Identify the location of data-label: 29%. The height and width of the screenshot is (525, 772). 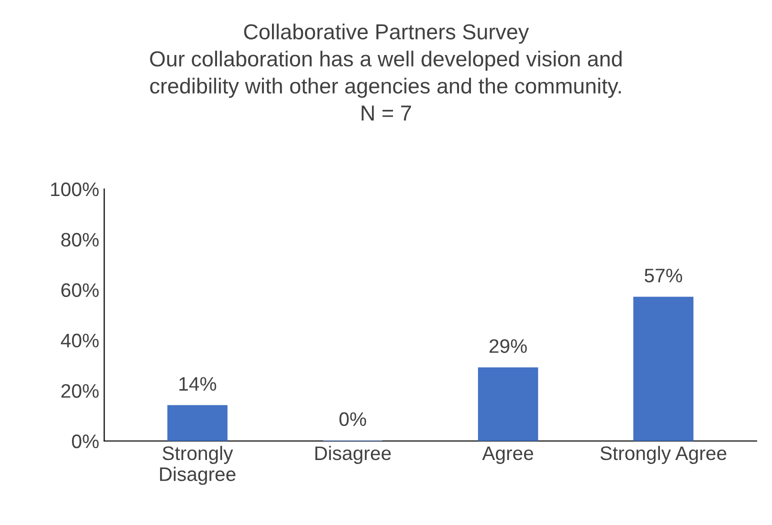
(508, 346).